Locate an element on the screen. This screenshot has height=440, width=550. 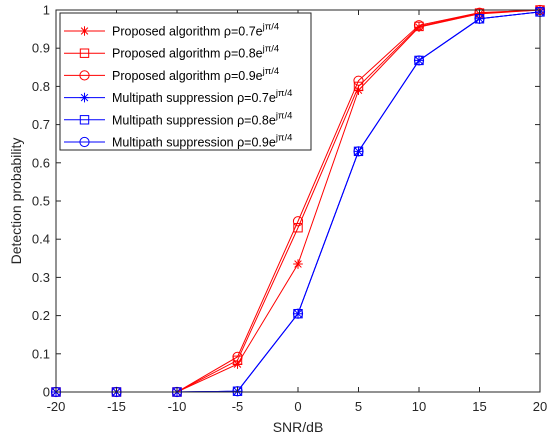
legend-box is located at coordinates (185, 81).